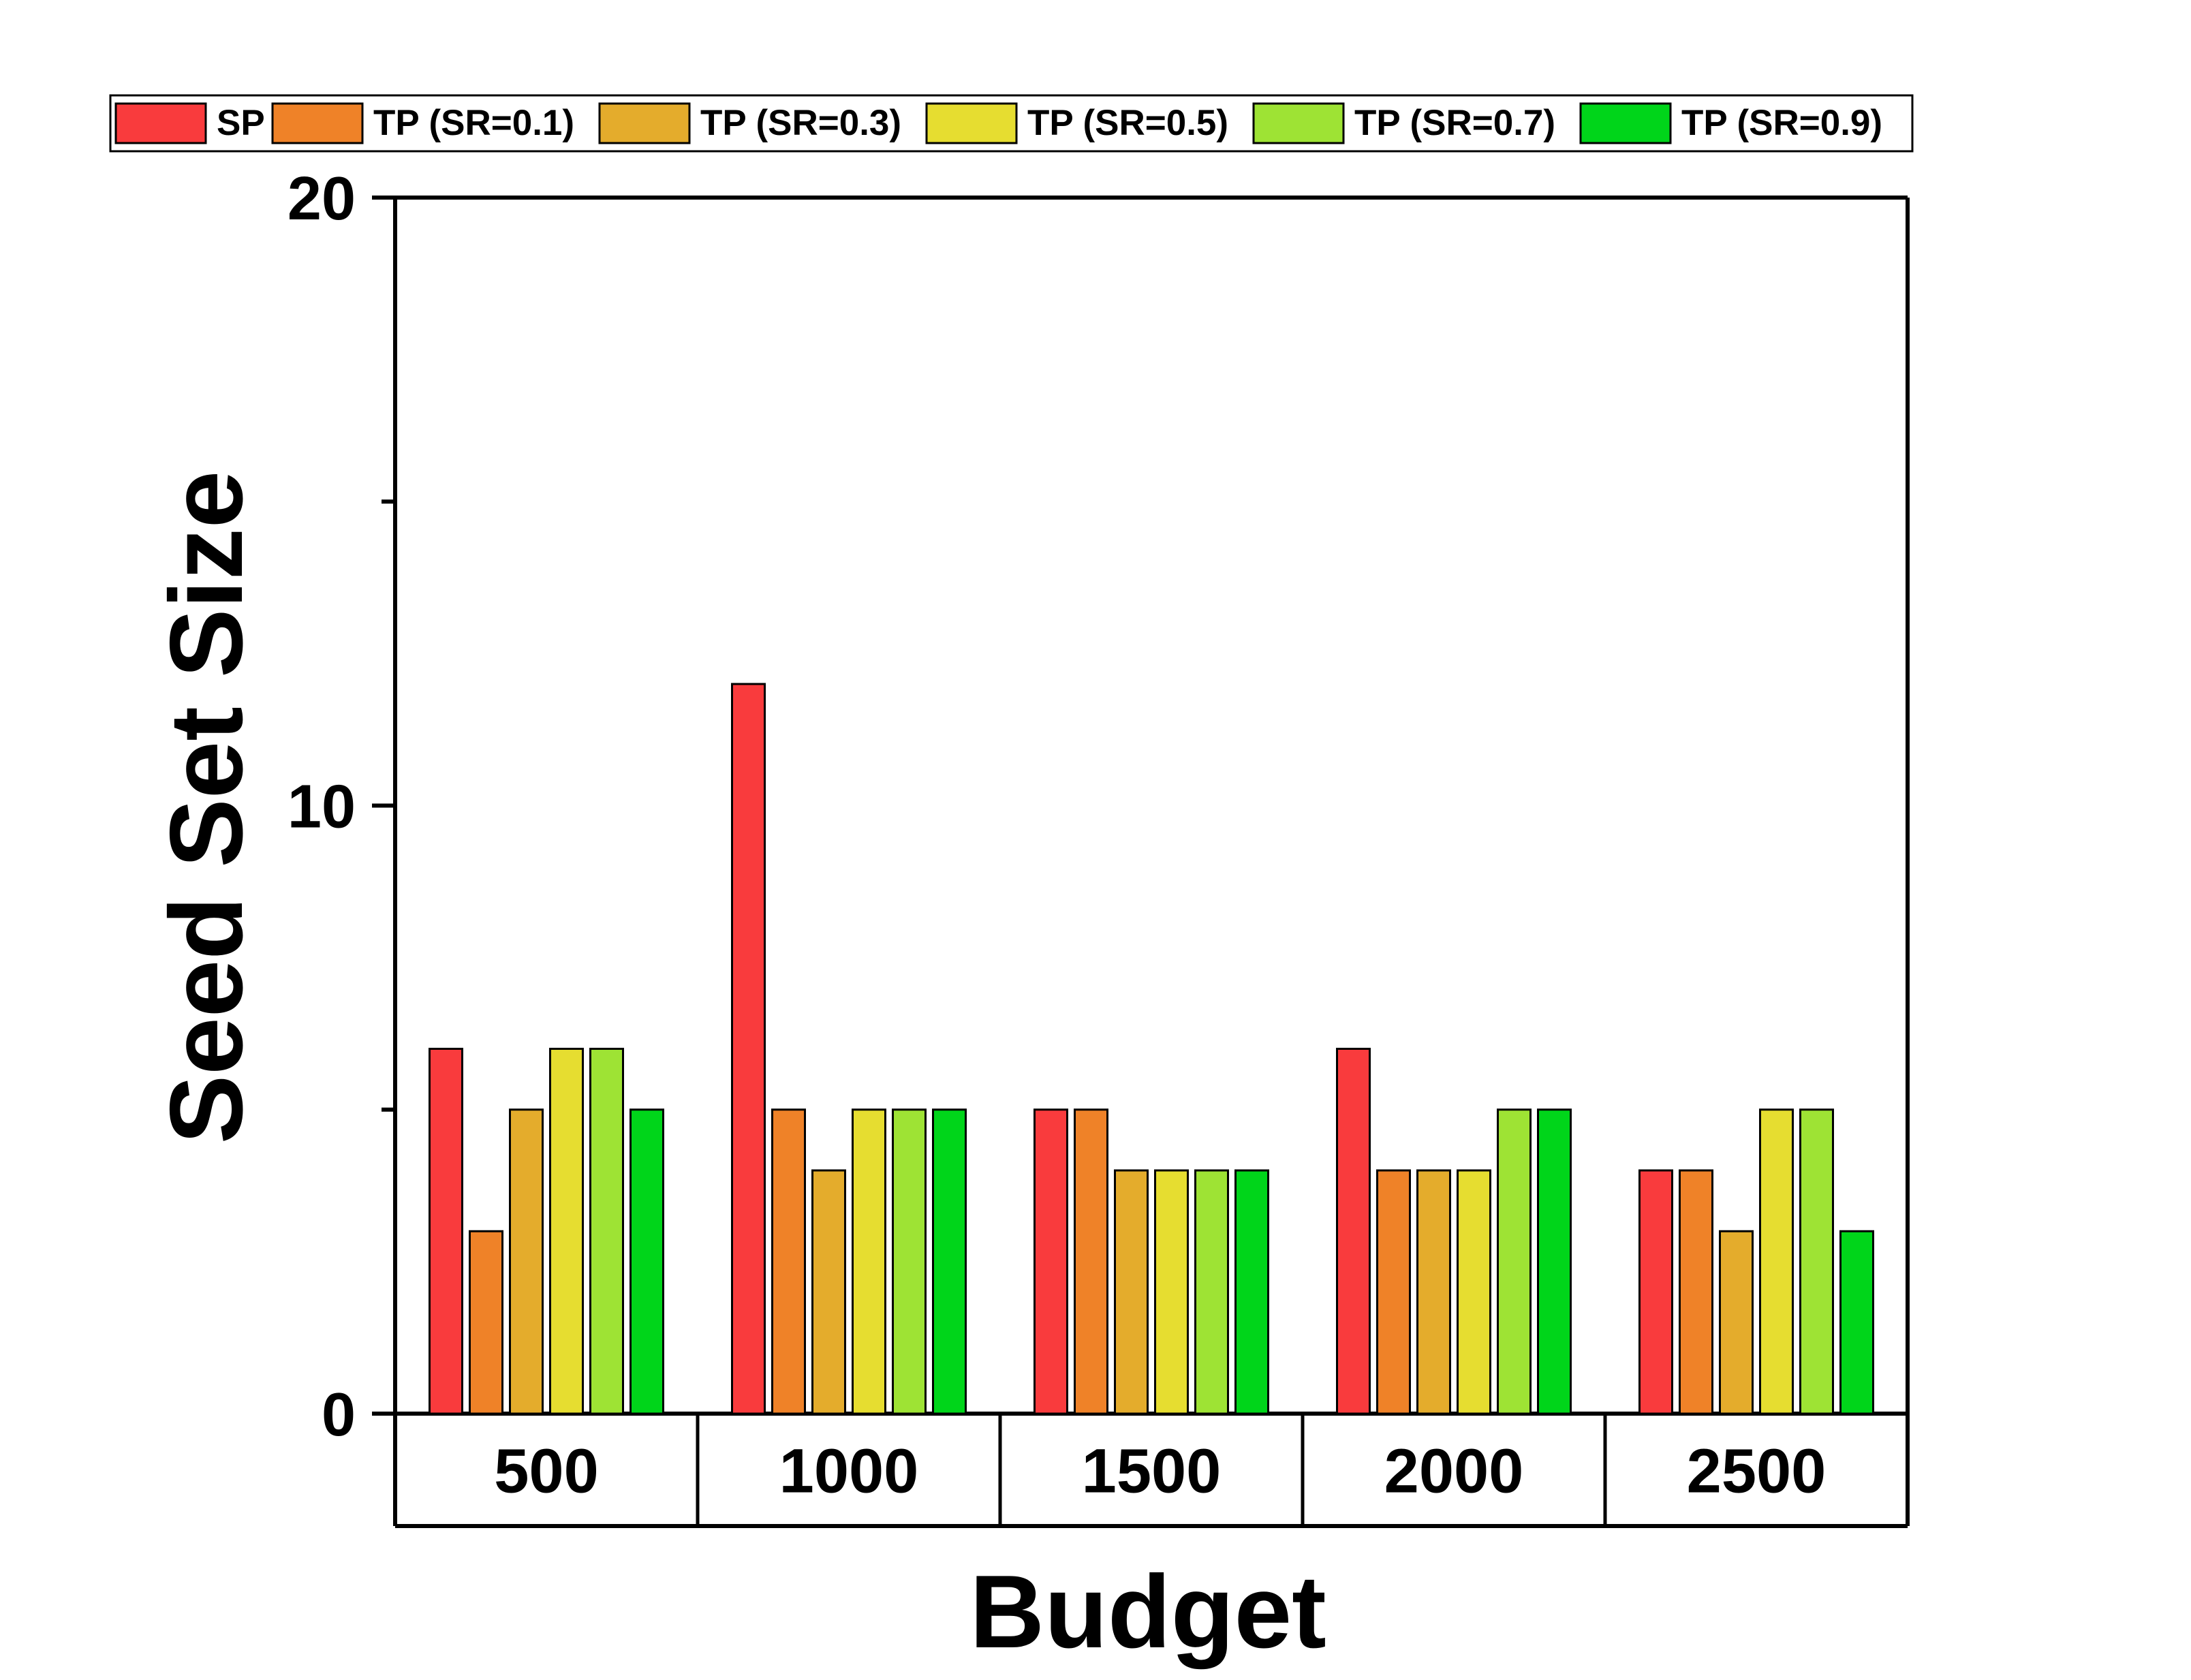  What do you see at coordinates (546, 1471) in the screenshot?
I see `x-tick-label: 500` at bounding box center [546, 1471].